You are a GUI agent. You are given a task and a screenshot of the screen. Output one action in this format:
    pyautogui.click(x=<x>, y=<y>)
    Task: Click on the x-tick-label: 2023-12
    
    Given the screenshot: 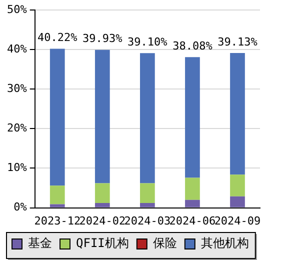 What is the action you would take?
    pyautogui.click(x=57, y=221)
    